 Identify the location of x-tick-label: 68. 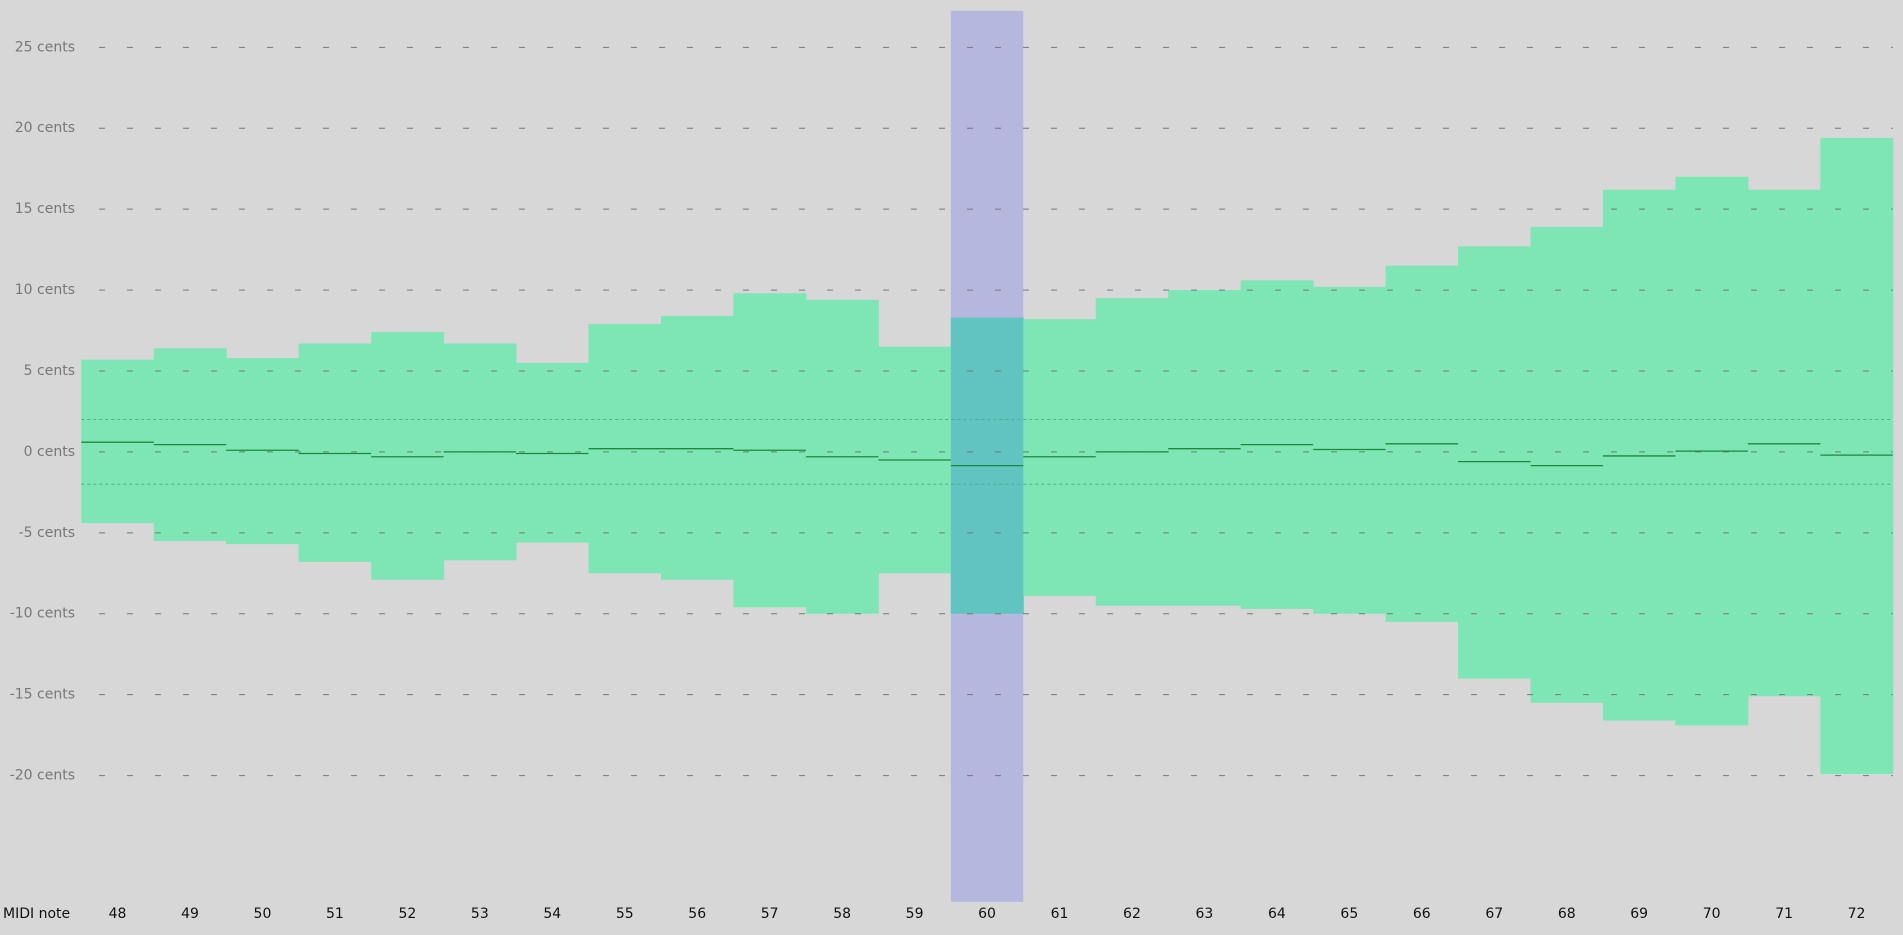
(1567, 914).